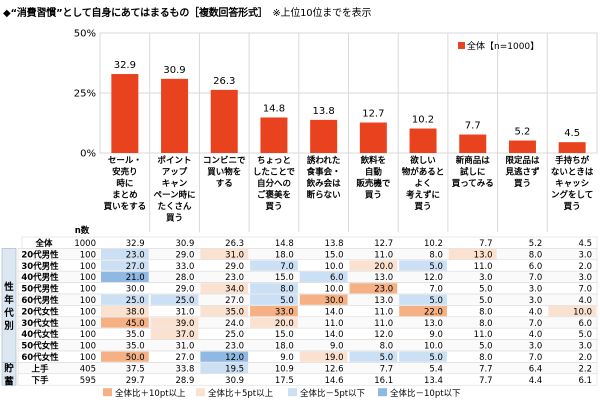  I want to click on cell-value: 7.7, so click(486, 381).